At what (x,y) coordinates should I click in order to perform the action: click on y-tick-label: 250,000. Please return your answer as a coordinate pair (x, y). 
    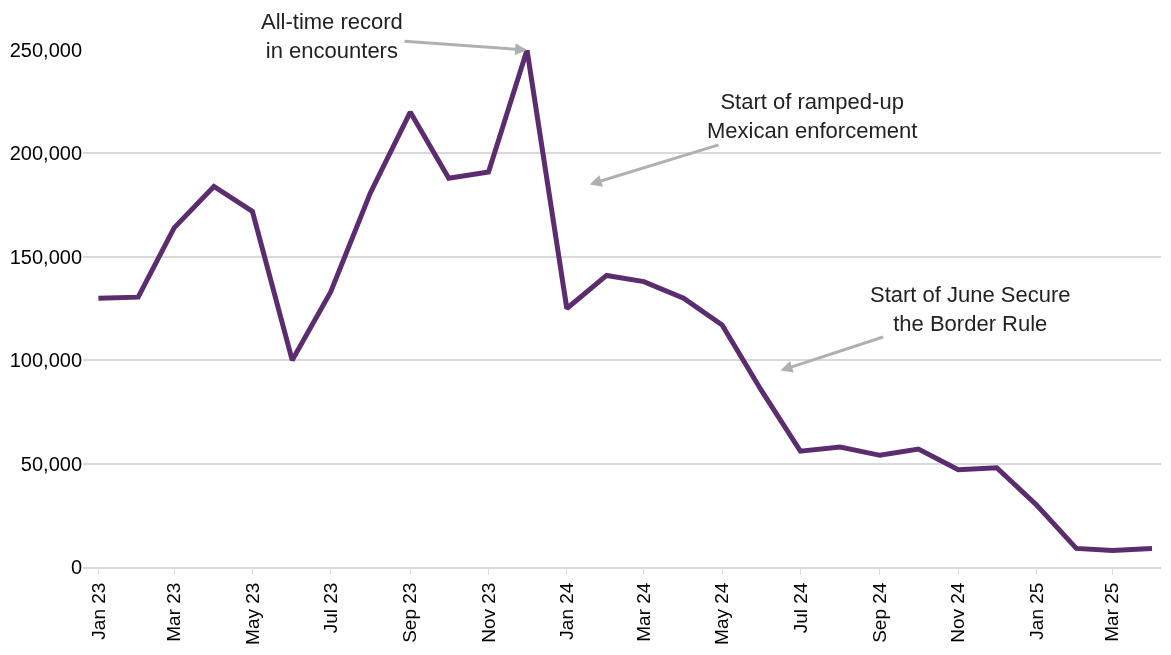
    Looking at the image, I should click on (45, 50).